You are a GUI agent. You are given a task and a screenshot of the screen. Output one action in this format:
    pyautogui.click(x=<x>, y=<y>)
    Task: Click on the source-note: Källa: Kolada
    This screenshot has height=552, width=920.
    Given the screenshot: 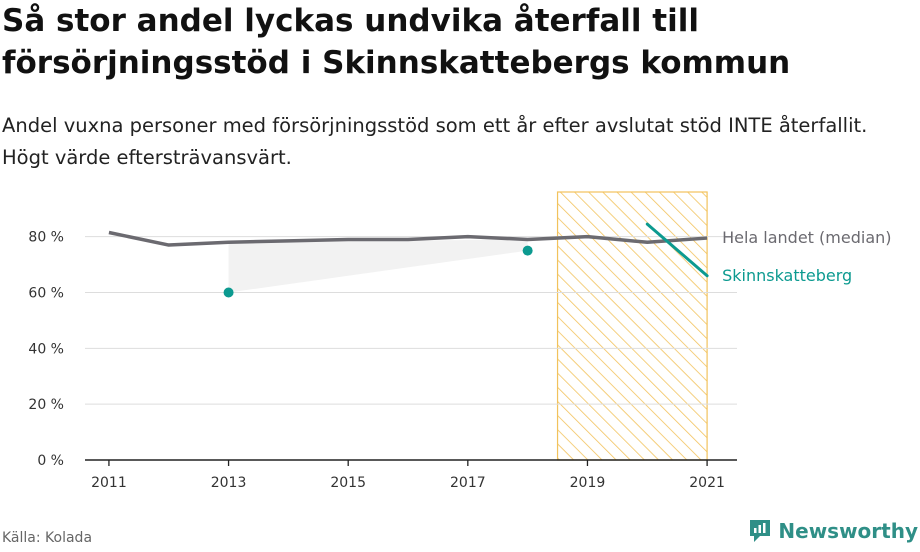 What is the action you would take?
    pyautogui.click(x=47, y=538)
    